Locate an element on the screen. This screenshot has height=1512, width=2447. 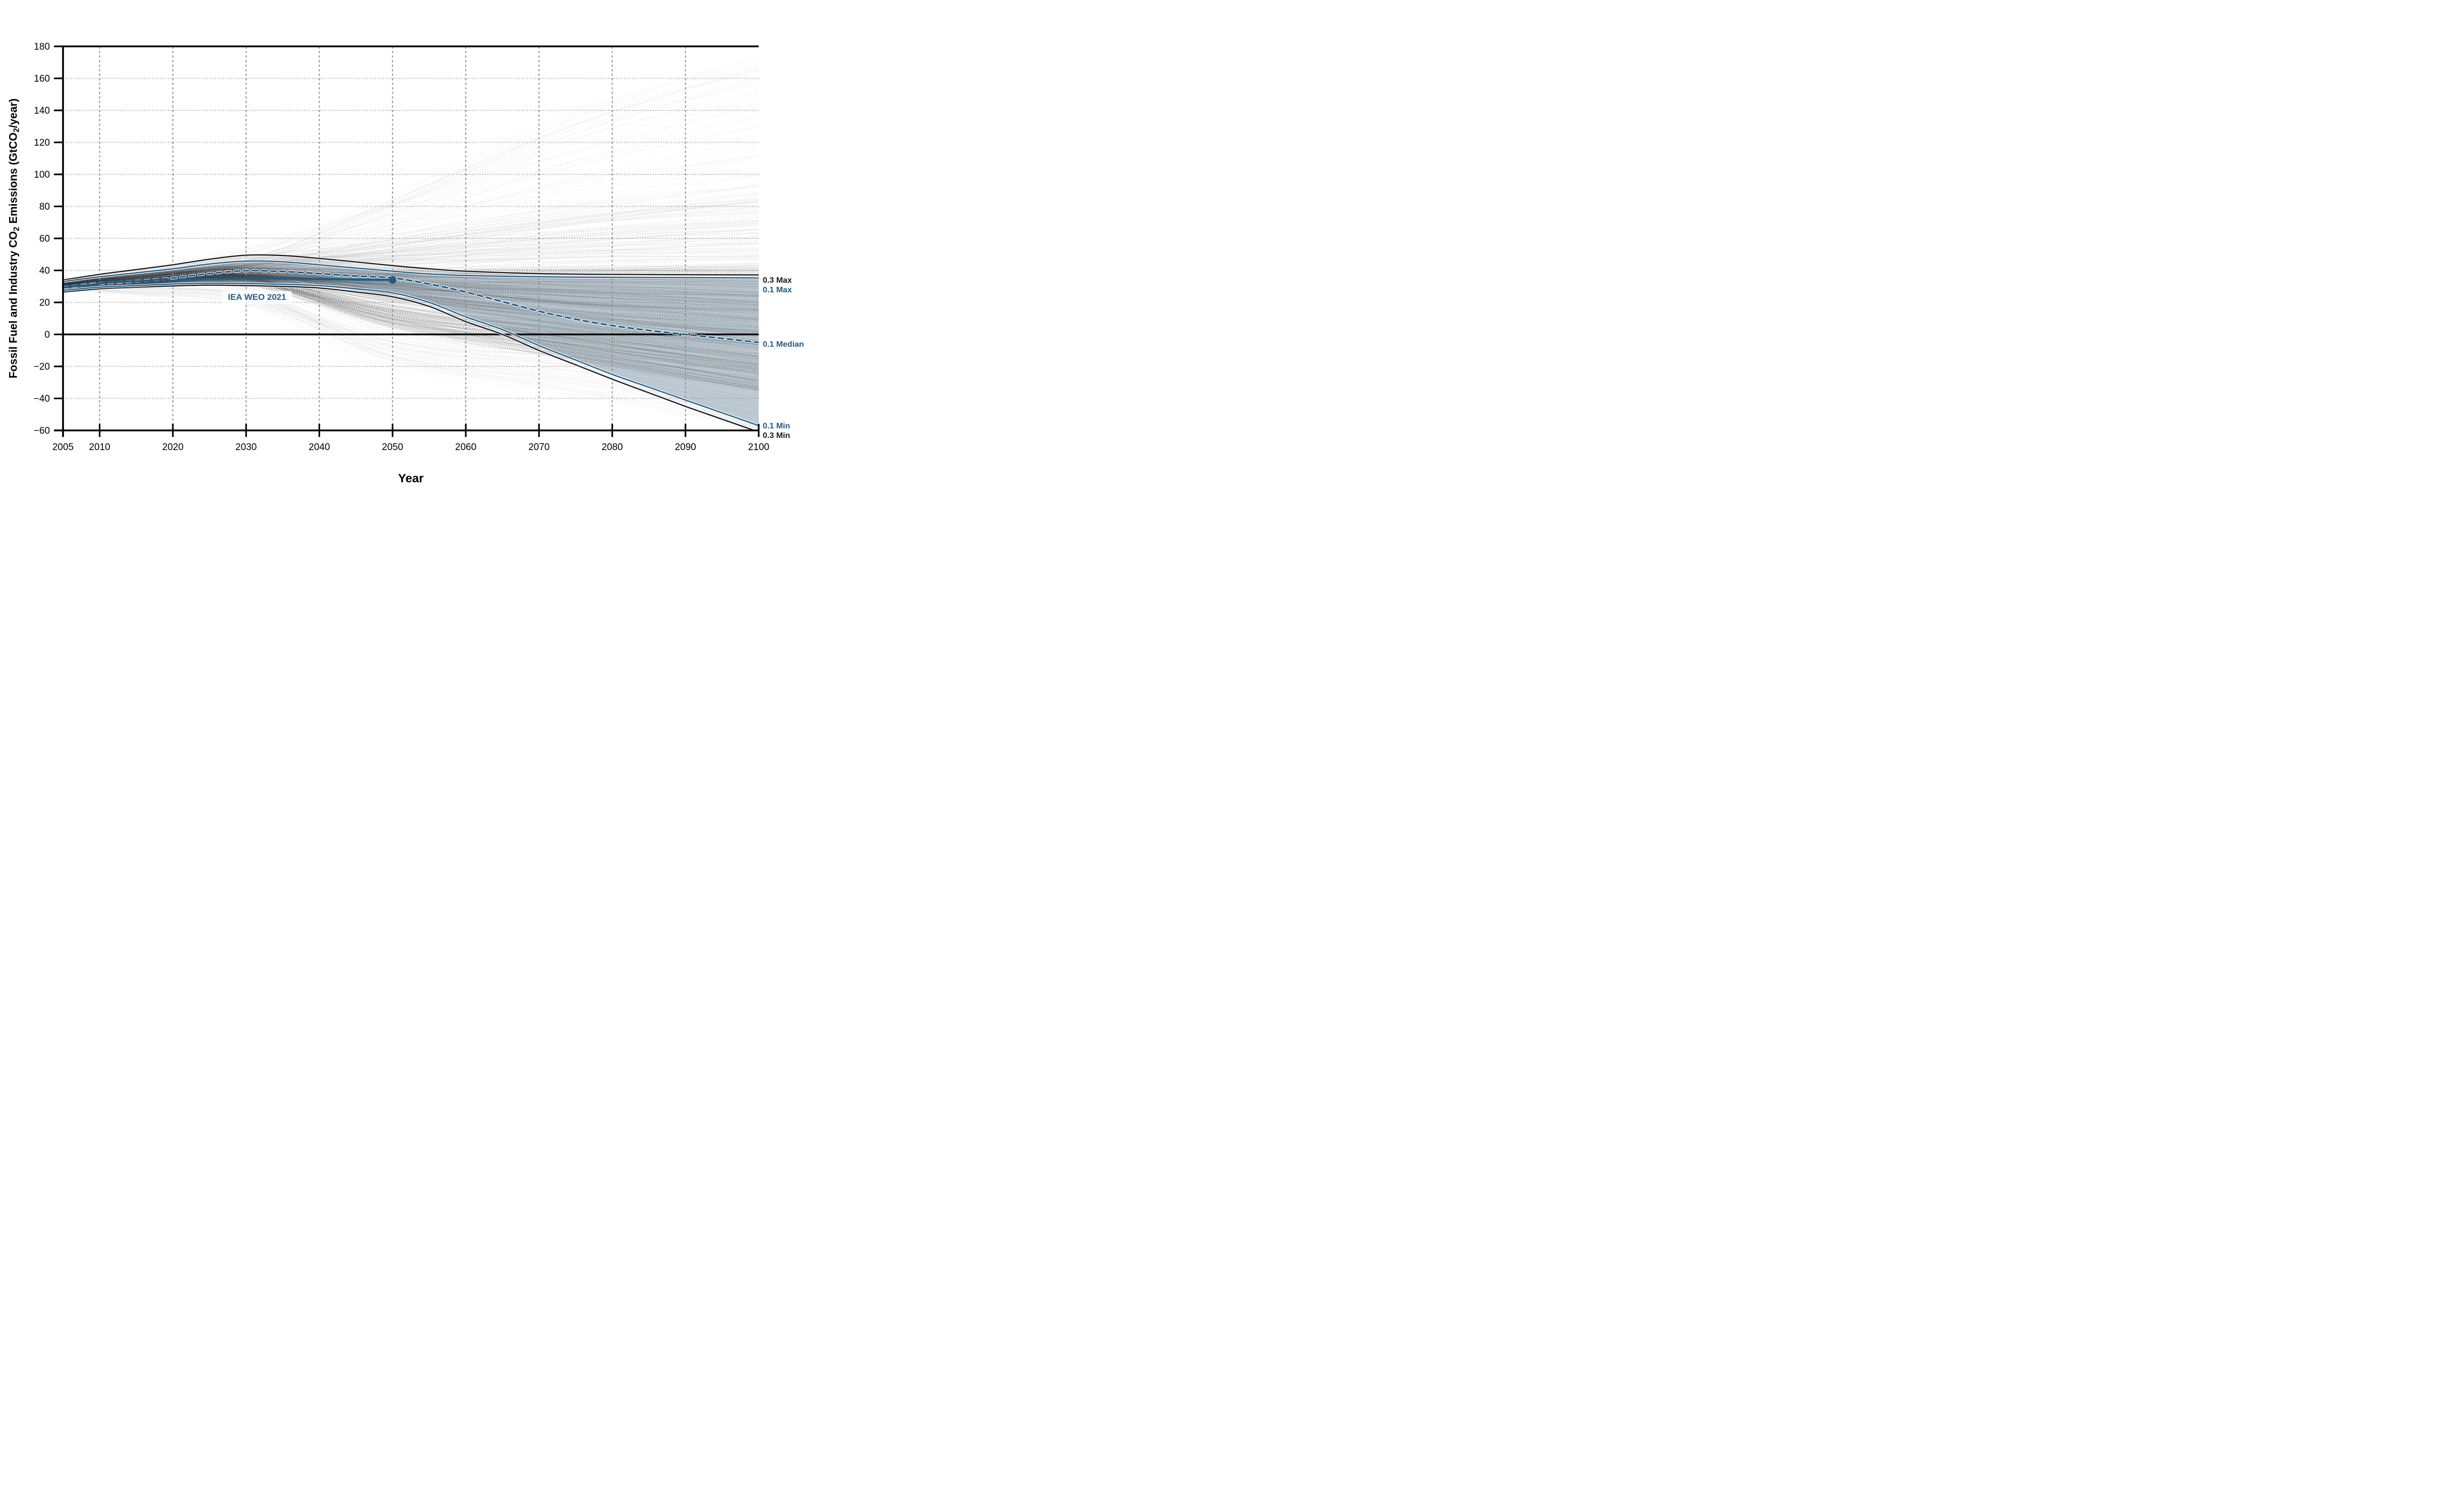
x-tick-label-2070: 2070 is located at coordinates (538, 447).